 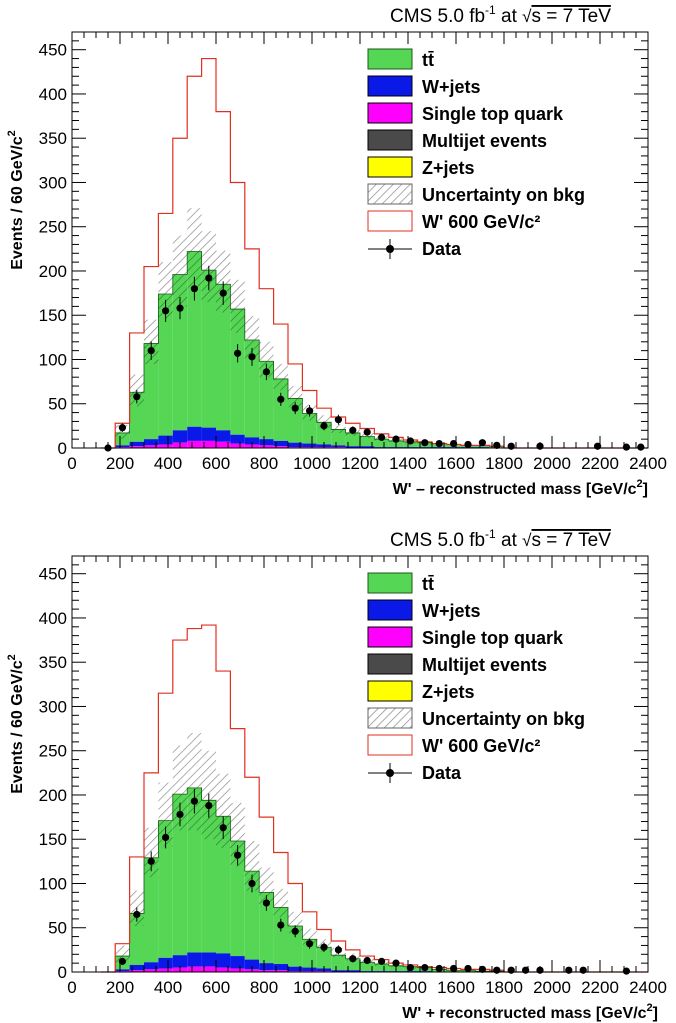 I want to click on x-axis-label-bottom: W' + reconstructed mass [GeV/c2], so click(x=530, y=1012).